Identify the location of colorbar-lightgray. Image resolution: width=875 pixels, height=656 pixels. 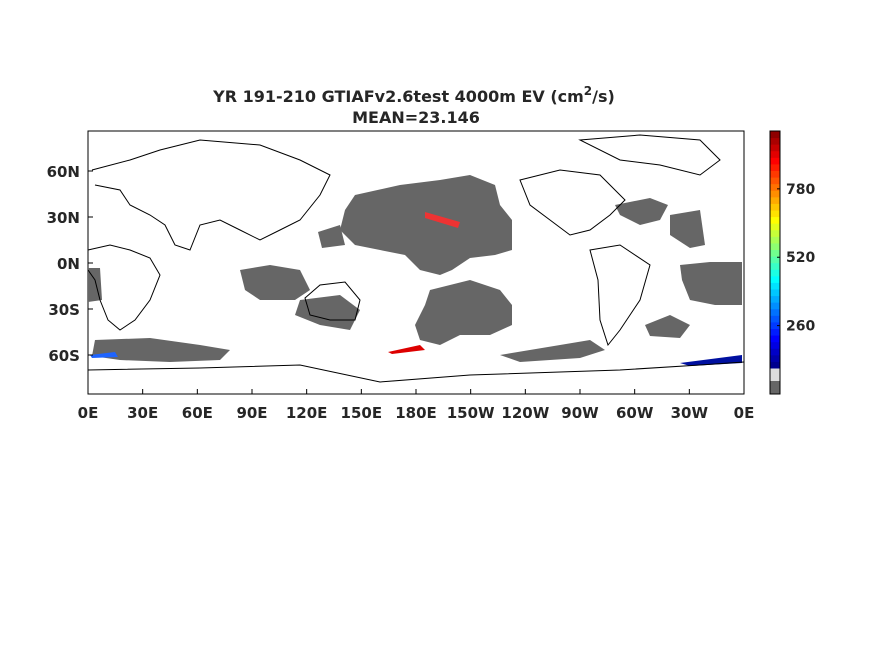
(775, 374).